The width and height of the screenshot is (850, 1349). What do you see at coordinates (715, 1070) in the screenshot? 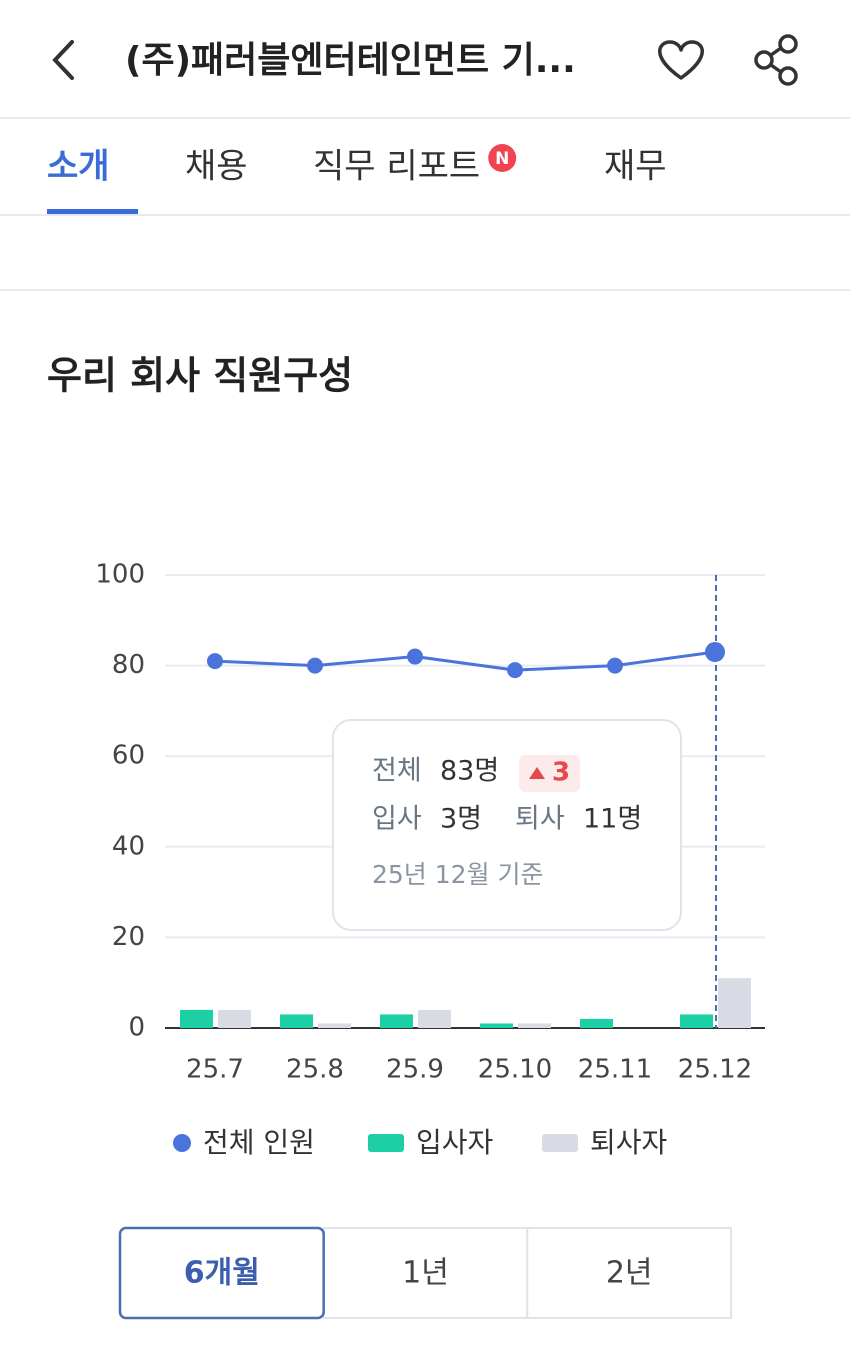
I see `x-tick-label: 25.12` at bounding box center [715, 1070].